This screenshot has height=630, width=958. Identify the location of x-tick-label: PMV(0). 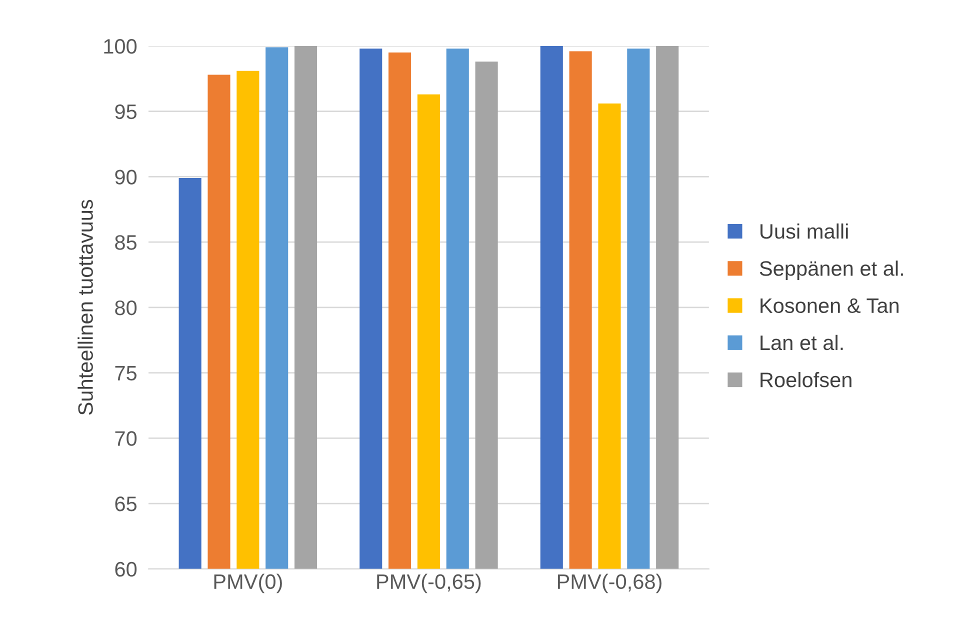
(248, 584).